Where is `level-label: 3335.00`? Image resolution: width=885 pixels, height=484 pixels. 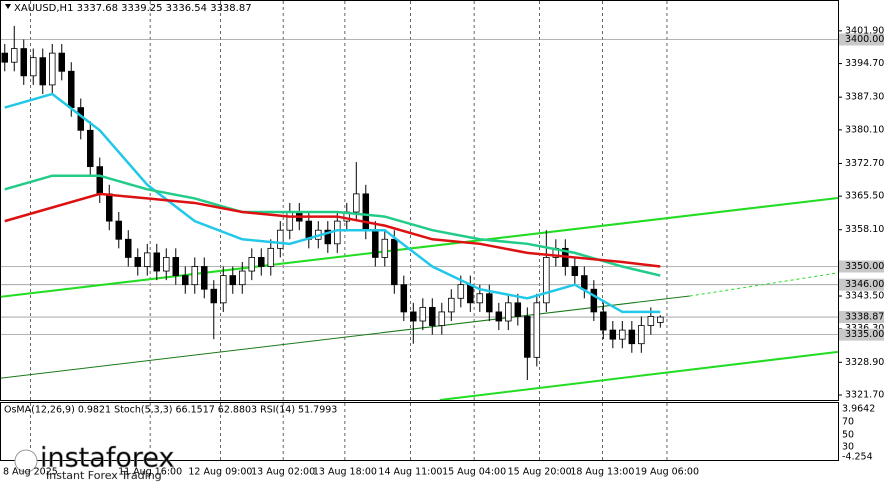 level-label: 3335.00 is located at coordinates (864, 334).